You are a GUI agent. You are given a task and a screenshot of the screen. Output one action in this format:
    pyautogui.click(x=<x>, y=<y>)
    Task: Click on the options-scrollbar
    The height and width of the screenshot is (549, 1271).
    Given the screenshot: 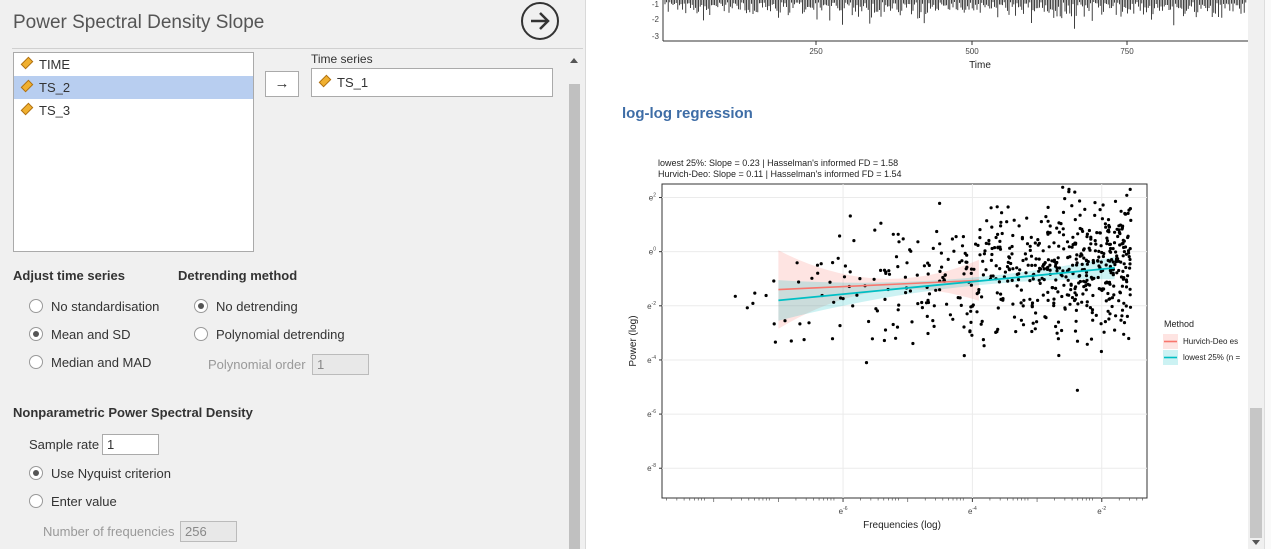 What is the action you would take?
    pyautogui.click(x=574, y=300)
    